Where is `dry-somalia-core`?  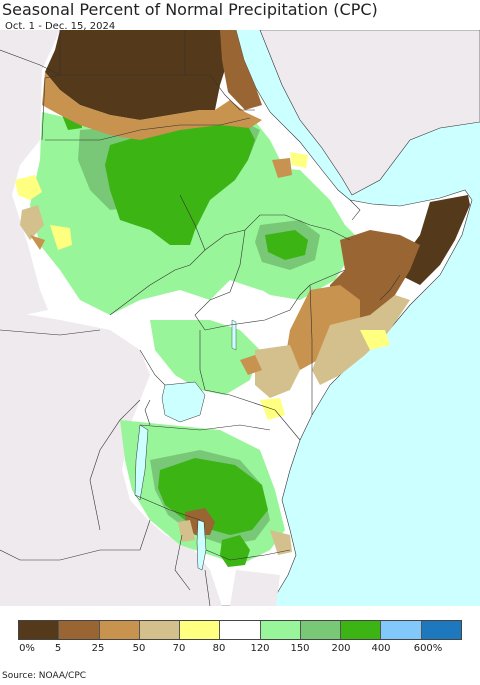
dry-somalia-core is located at coordinates (435, 240).